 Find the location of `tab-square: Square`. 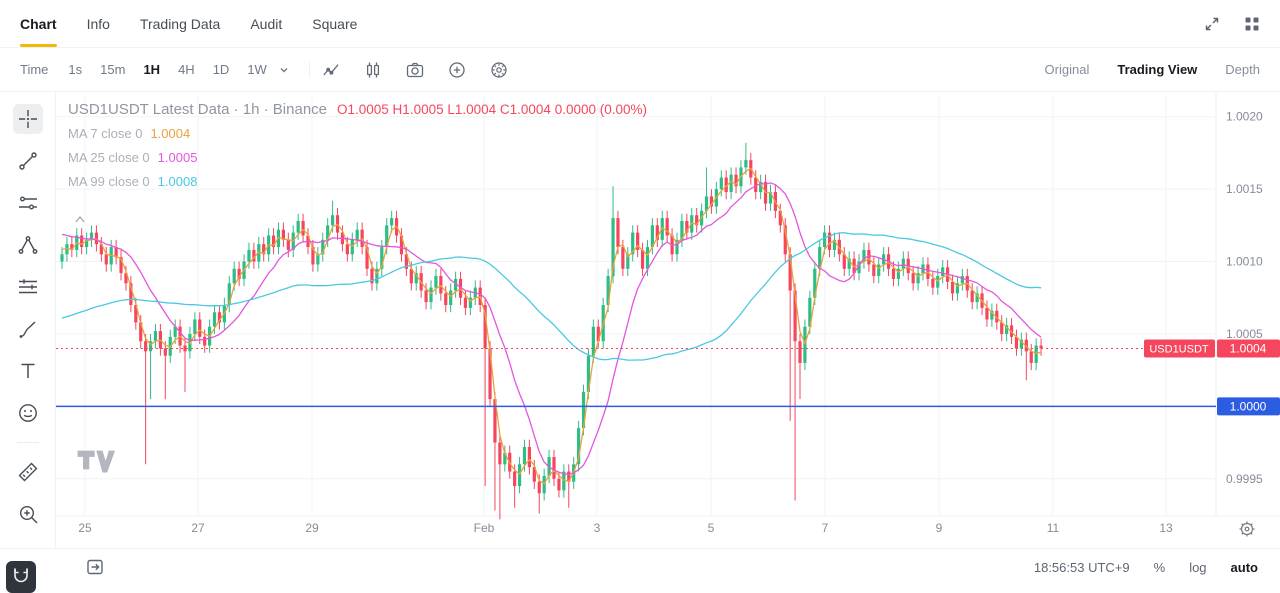

tab-square: Square is located at coordinates (335, 23).